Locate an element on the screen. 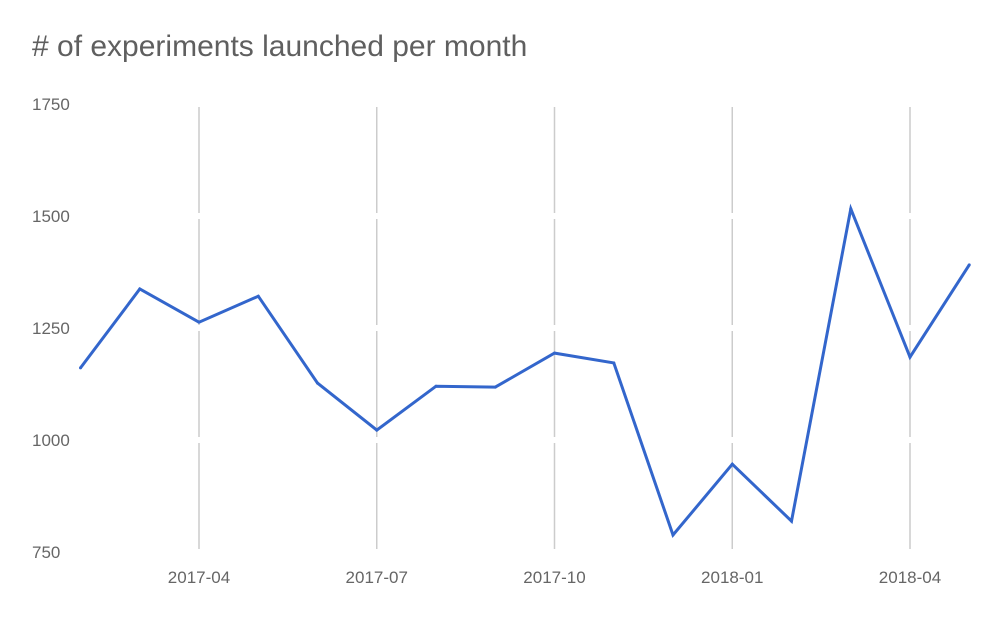 This screenshot has width=1000, height=619. y-tick-label: 750 is located at coordinates (46, 552).